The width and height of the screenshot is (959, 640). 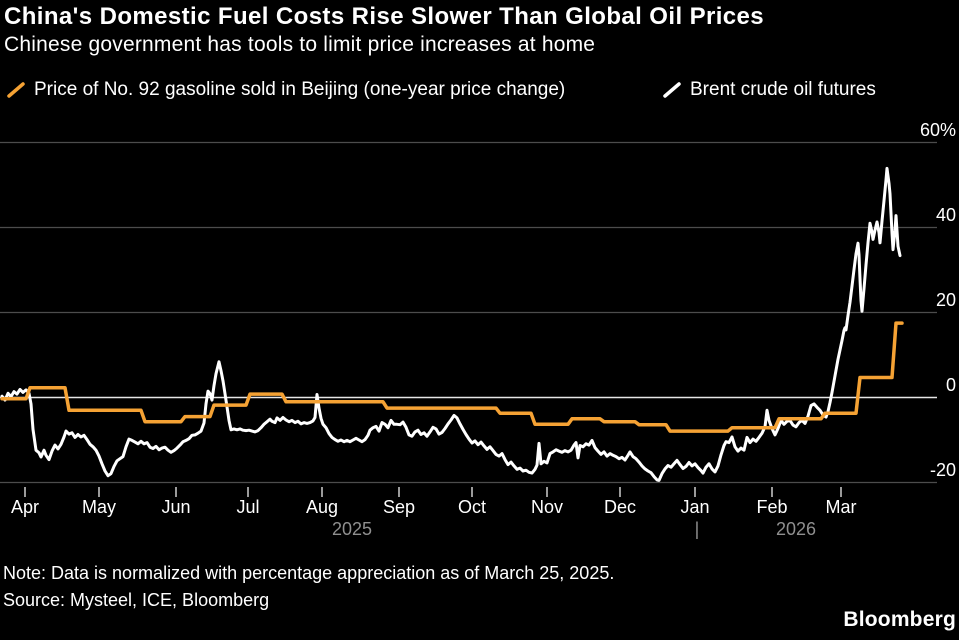 What do you see at coordinates (322, 507) in the screenshot?
I see `x-axis-month-label: Aug` at bounding box center [322, 507].